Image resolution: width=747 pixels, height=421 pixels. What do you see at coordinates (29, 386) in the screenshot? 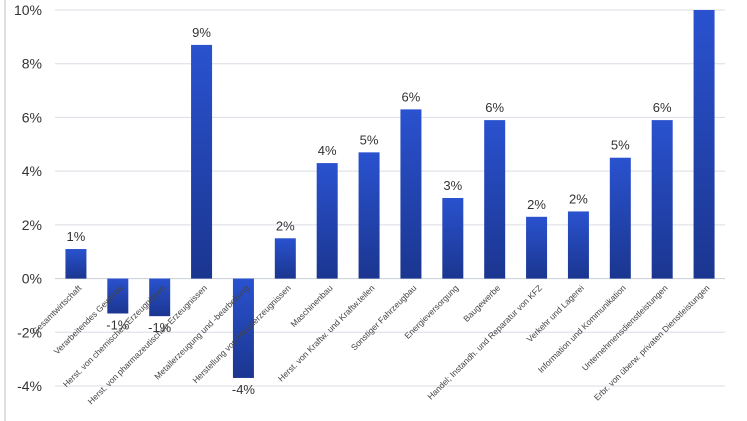
I see `y-tick-label: -4%` at bounding box center [29, 386].